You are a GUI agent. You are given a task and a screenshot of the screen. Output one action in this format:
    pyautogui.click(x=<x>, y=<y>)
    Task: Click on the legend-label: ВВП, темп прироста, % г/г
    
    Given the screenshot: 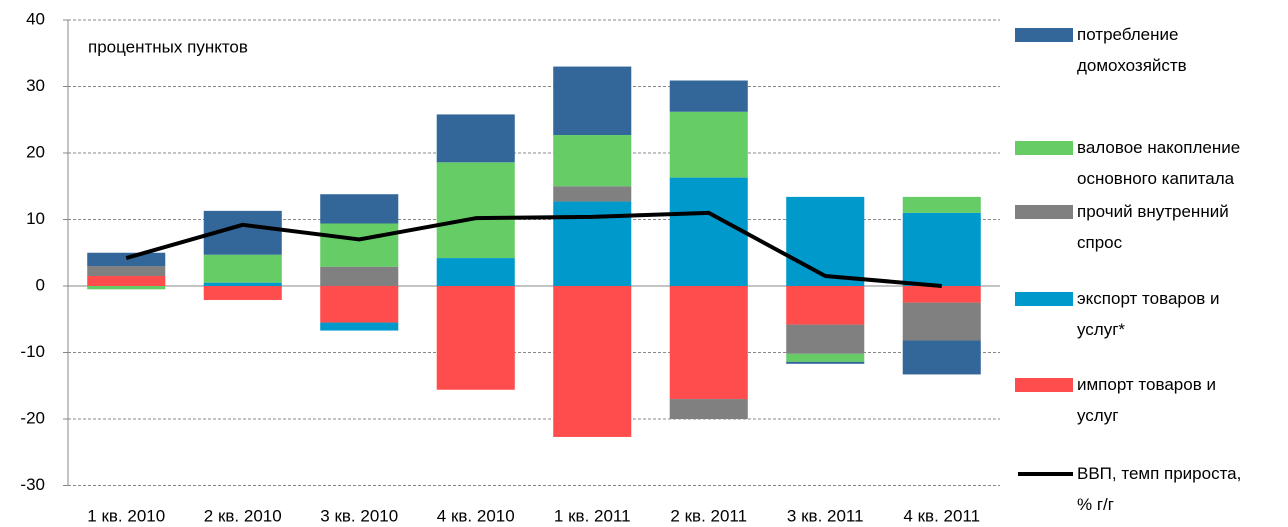 What is the action you would take?
    pyautogui.click(x=1159, y=489)
    